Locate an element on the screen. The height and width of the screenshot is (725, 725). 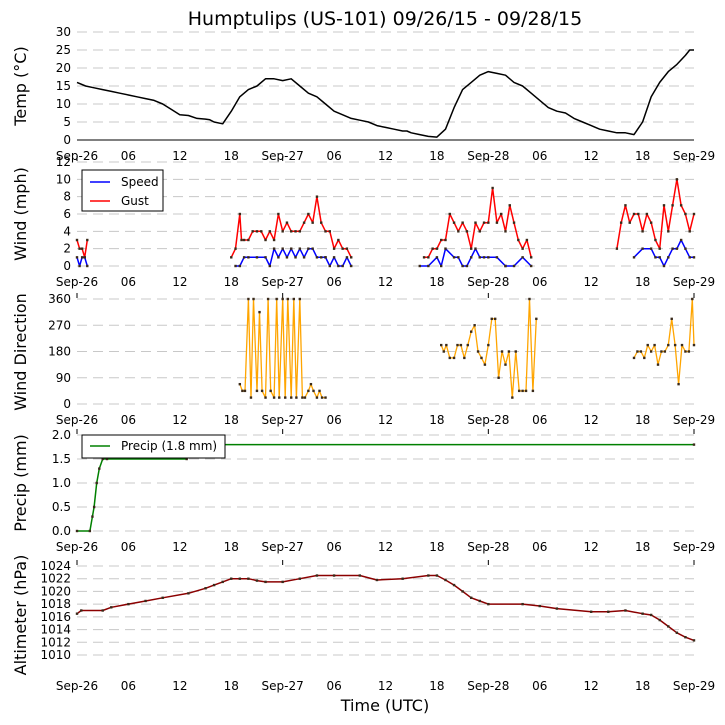
x-tick-label: 12 is located at coordinates (385, 686).